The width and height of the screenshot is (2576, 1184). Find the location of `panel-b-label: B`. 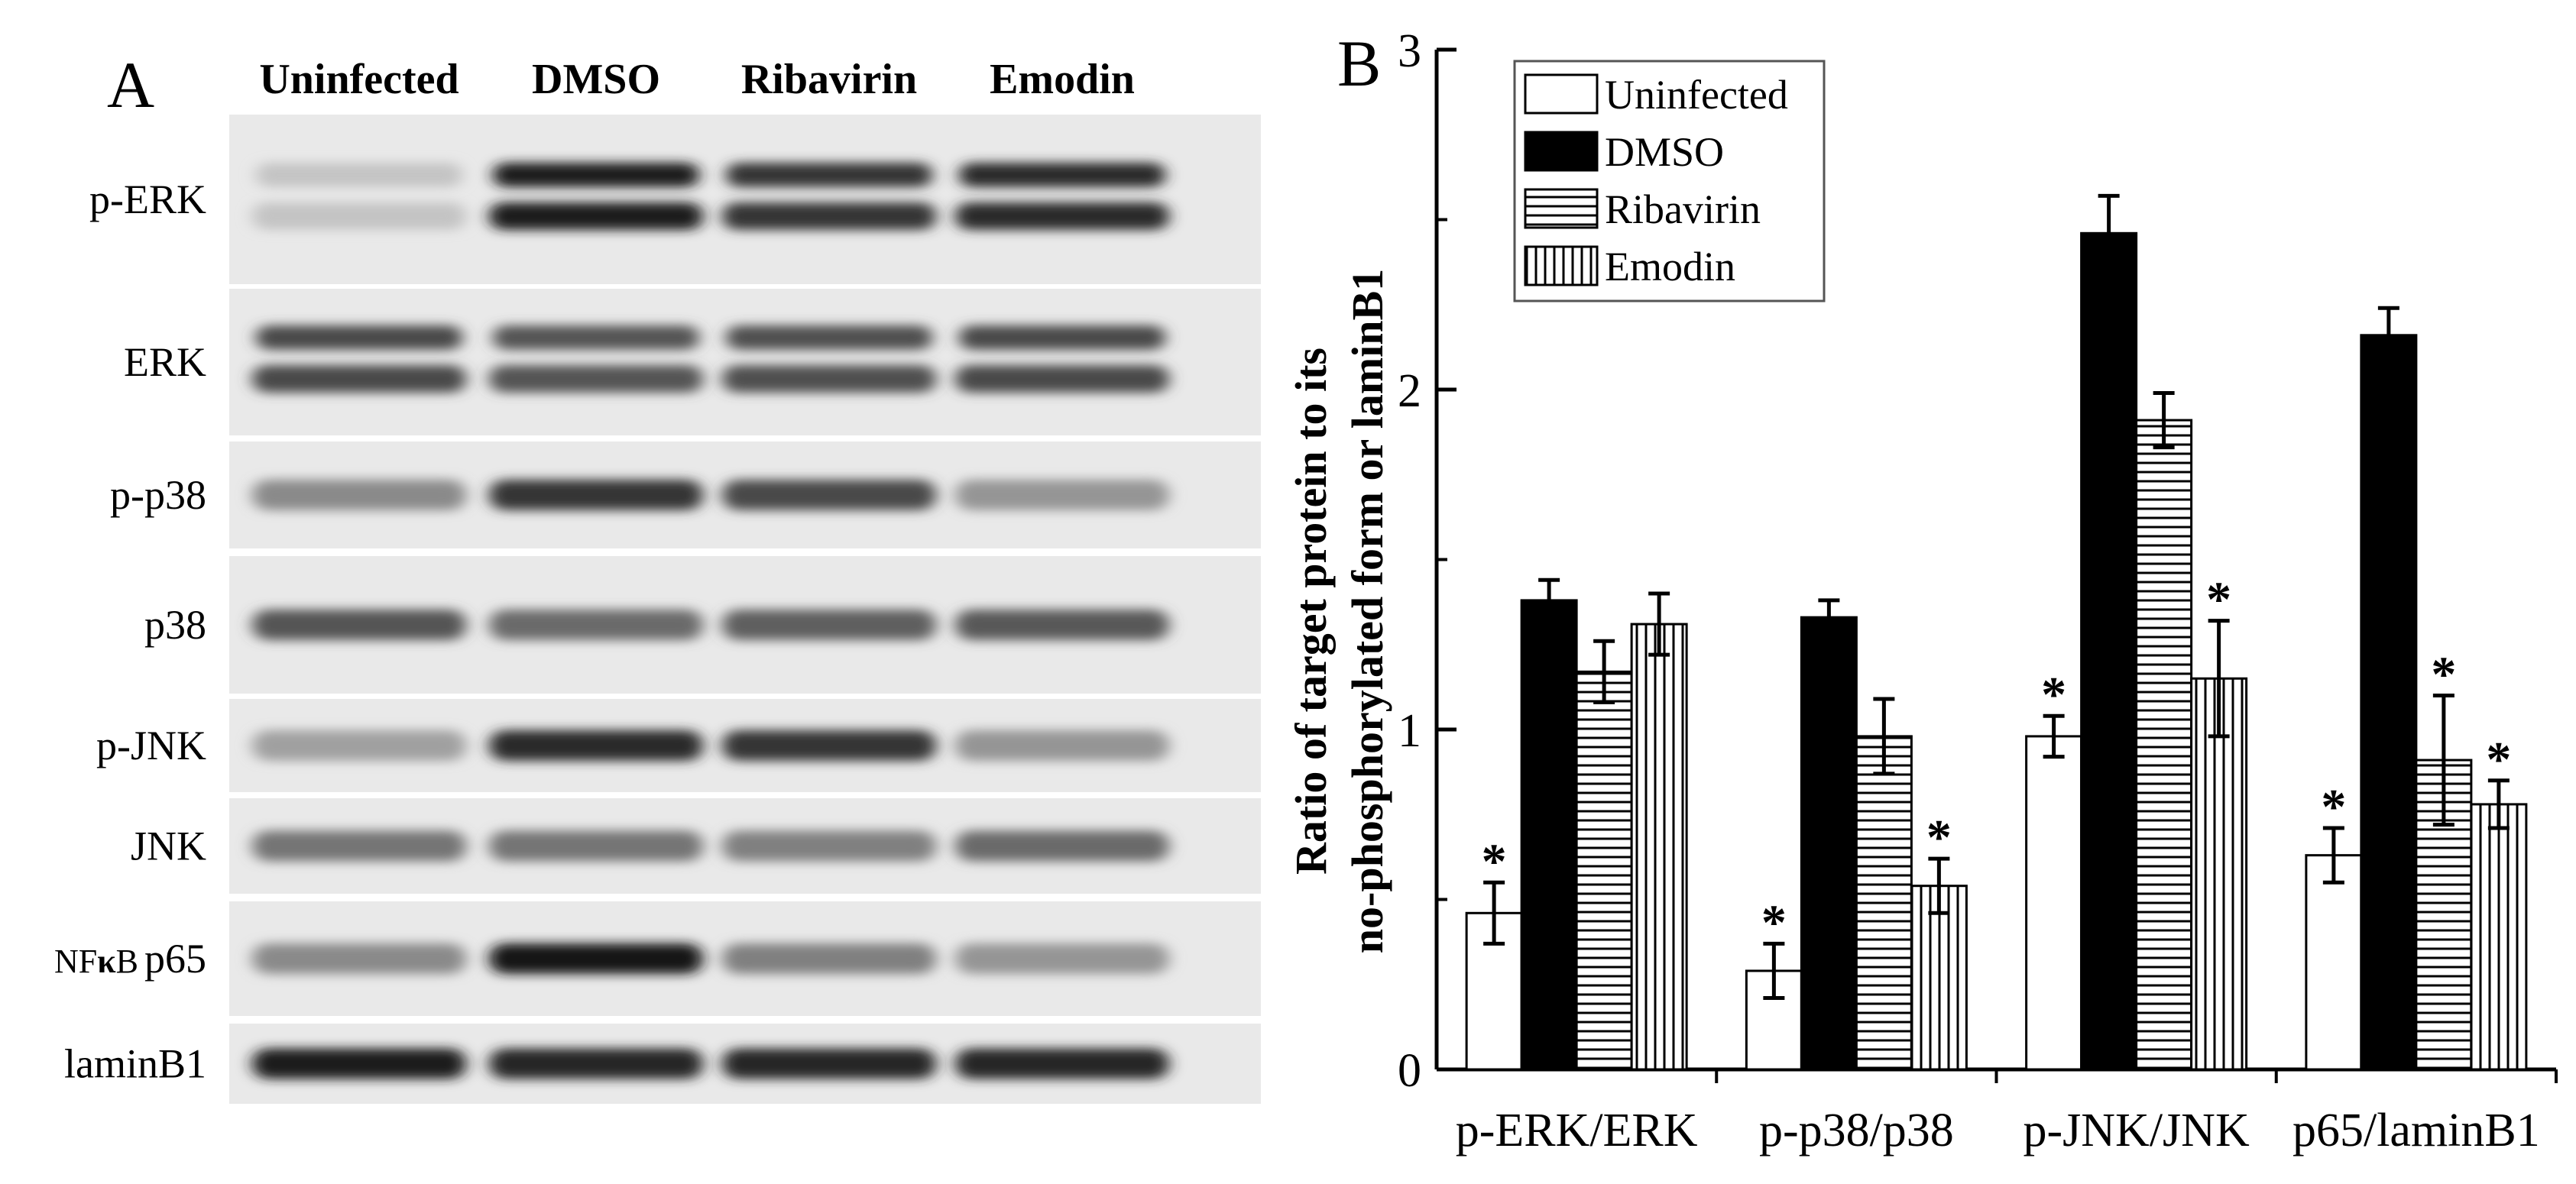

panel-b-label: B is located at coordinates (1359, 64).